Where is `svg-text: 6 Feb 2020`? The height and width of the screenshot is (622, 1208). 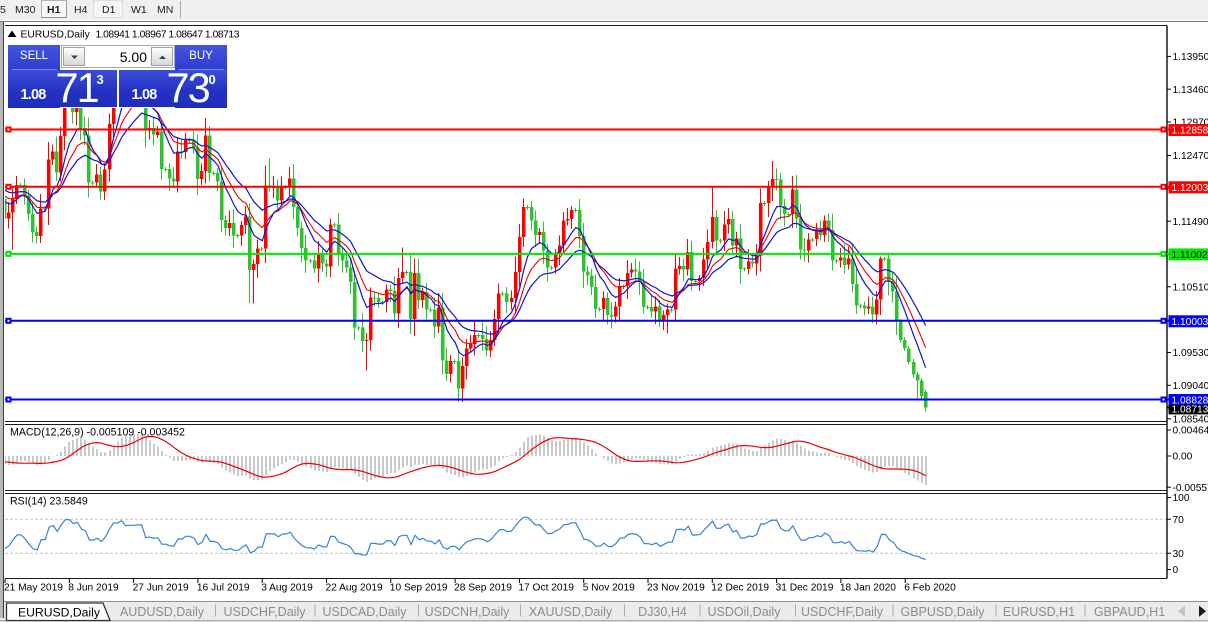
svg-text: 6 Feb 2020 is located at coordinates (930, 588).